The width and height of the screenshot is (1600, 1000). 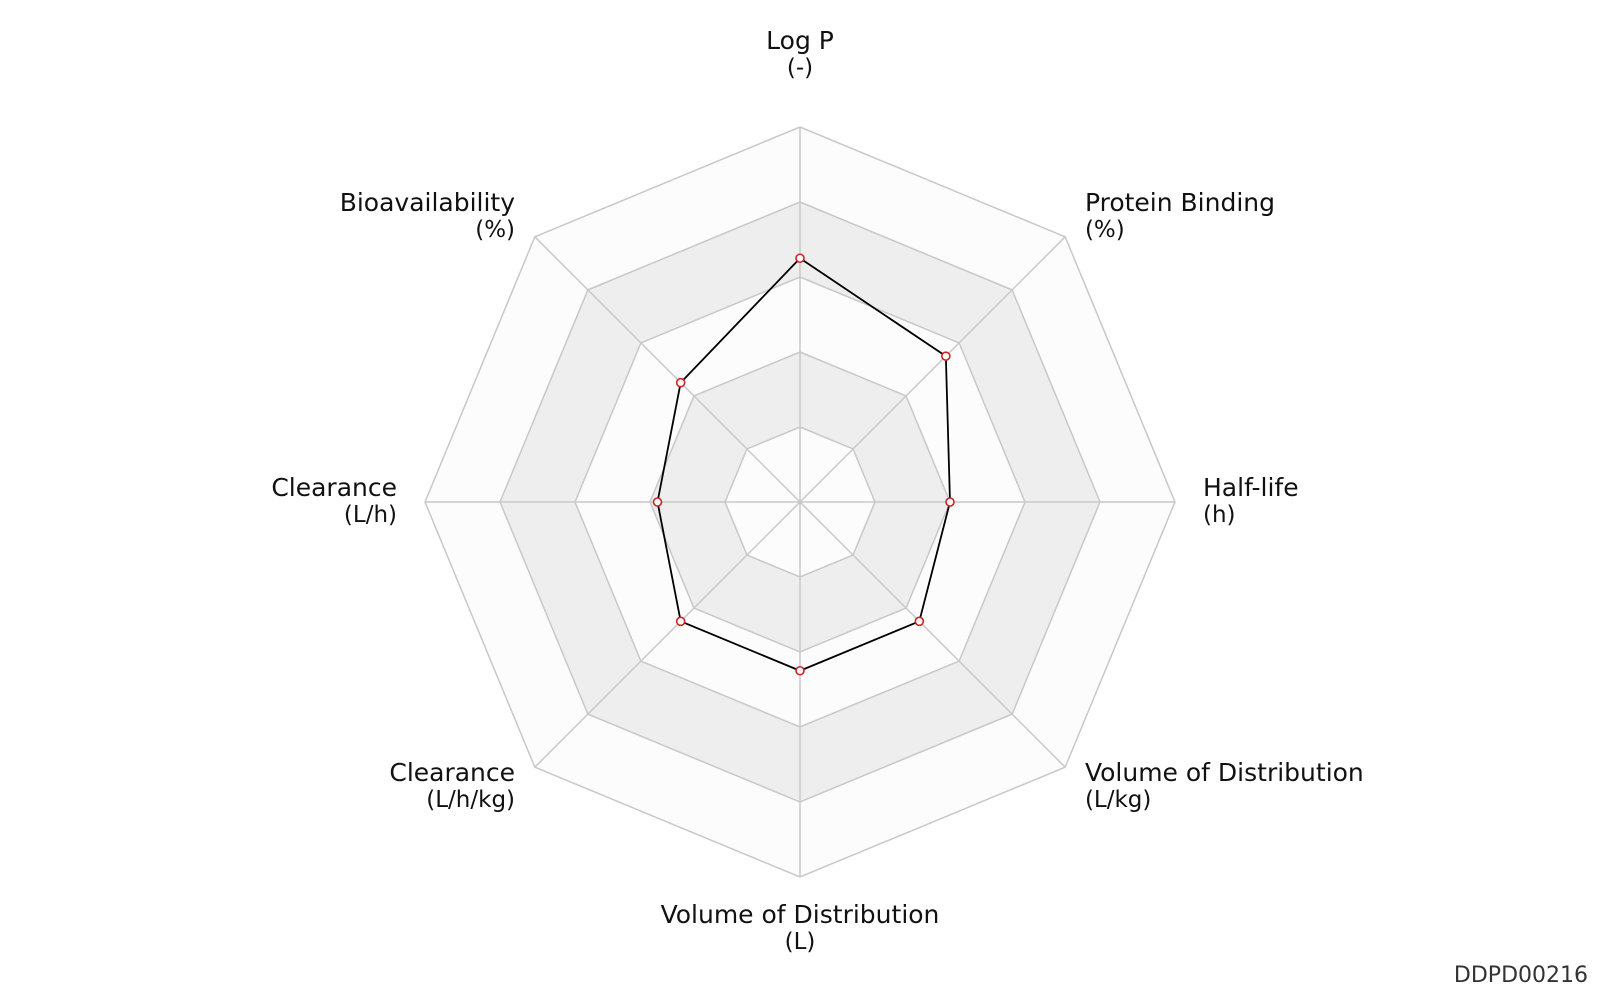 What do you see at coordinates (1219, 515) in the screenshot?
I see `axis-unit-label: (h)` at bounding box center [1219, 515].